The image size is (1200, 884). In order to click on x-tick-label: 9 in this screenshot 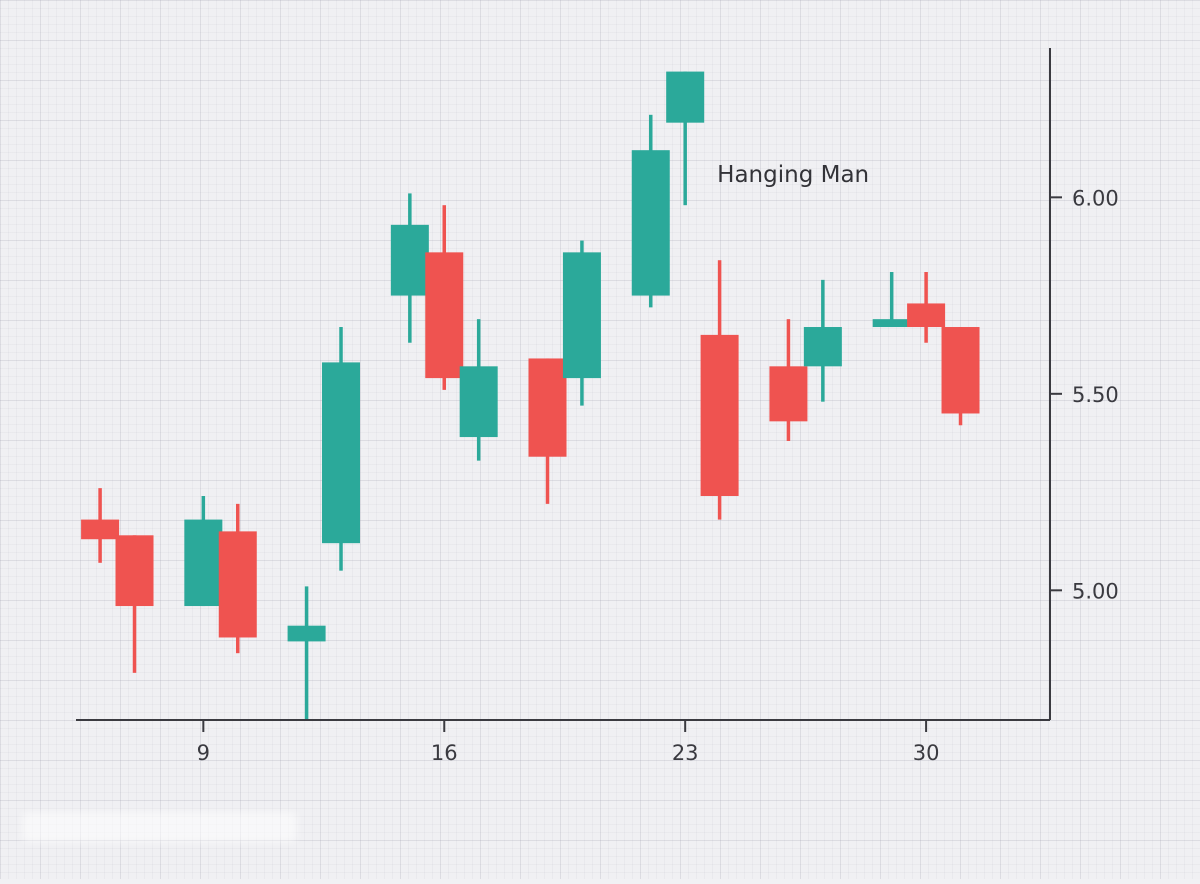, I will do `click(203, 753)`.